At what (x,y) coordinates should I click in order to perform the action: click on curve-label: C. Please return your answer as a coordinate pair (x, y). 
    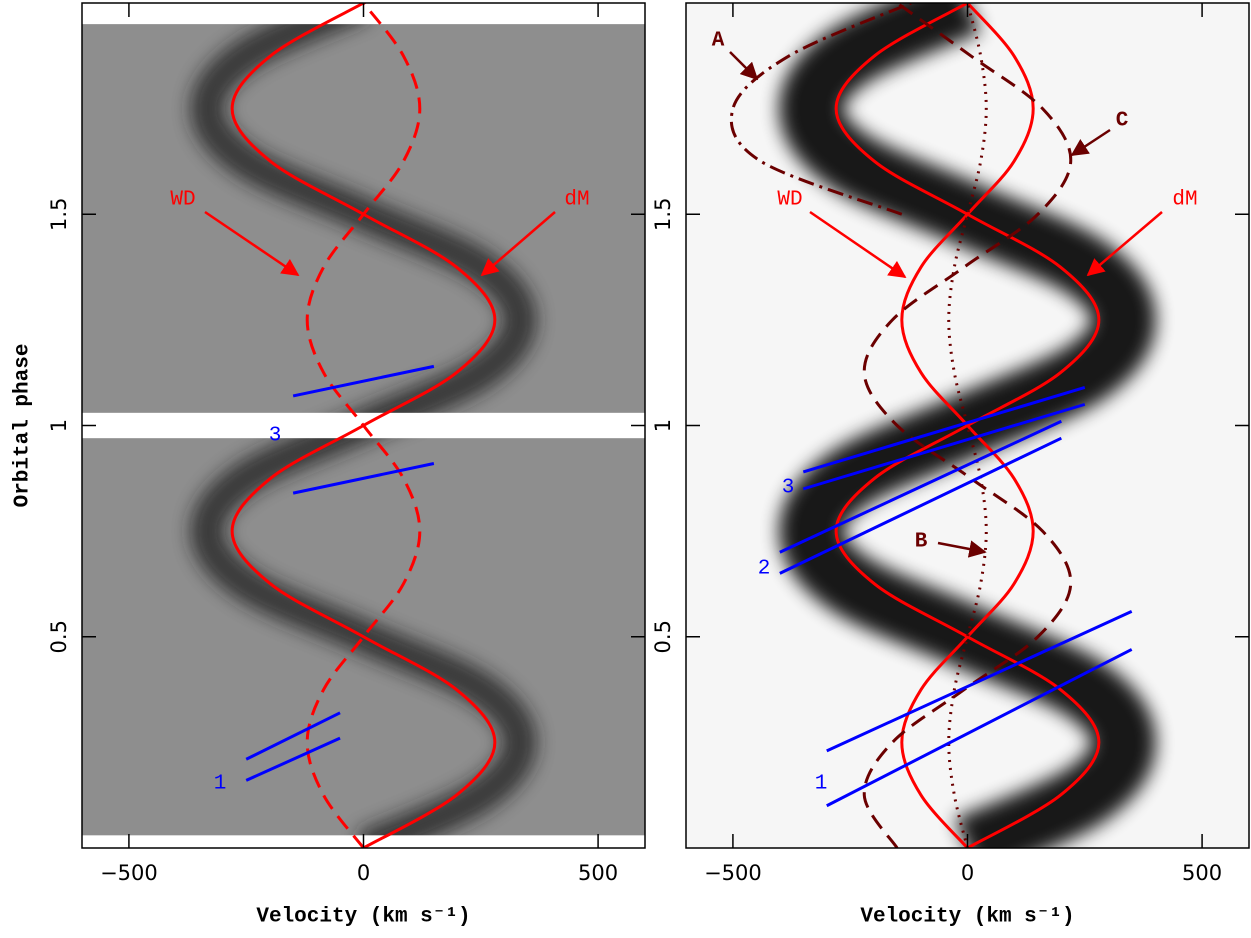
    Looking at the image, I should click on (1122, 121).